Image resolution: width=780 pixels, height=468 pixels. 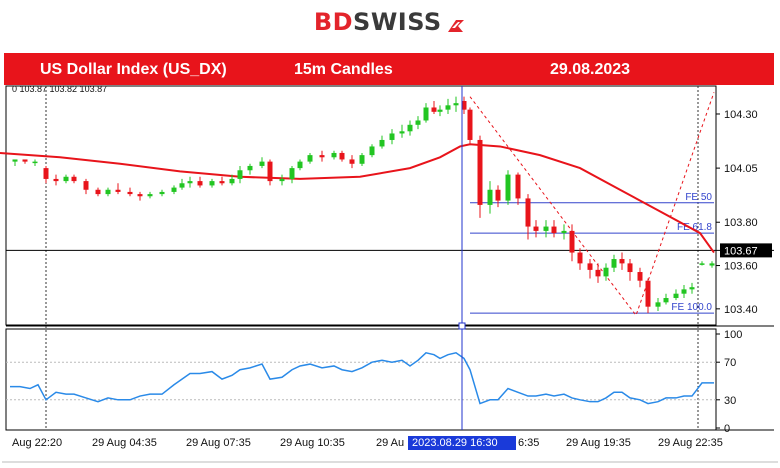 What do you see at coordinates (741, 267) in the screenshot?
I see `y-tick-label: 103.60` at bounding box center [741, 267].